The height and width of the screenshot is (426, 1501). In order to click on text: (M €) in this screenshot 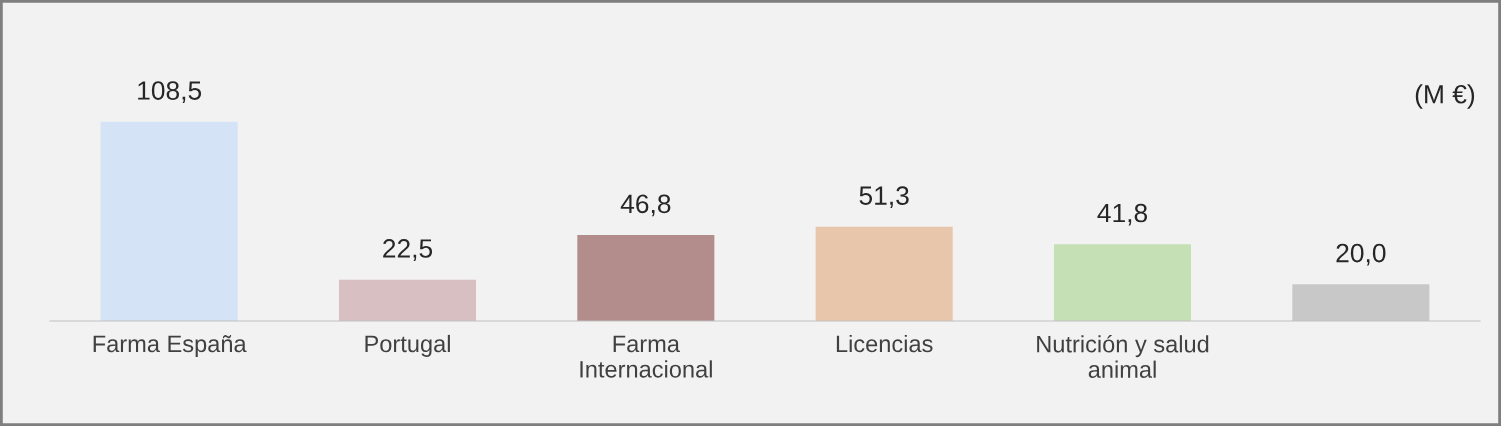, I will do `click(1445, 96)`.